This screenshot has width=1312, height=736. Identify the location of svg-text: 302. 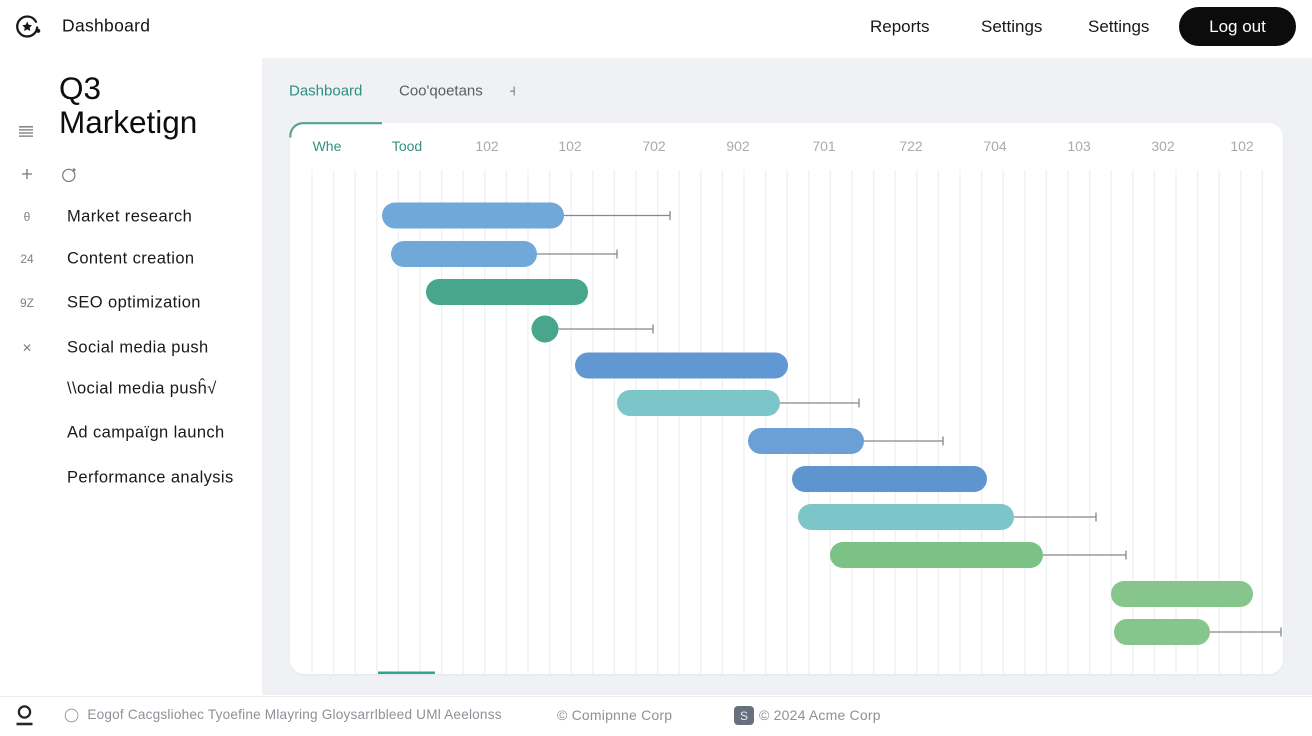
(1163, 146).